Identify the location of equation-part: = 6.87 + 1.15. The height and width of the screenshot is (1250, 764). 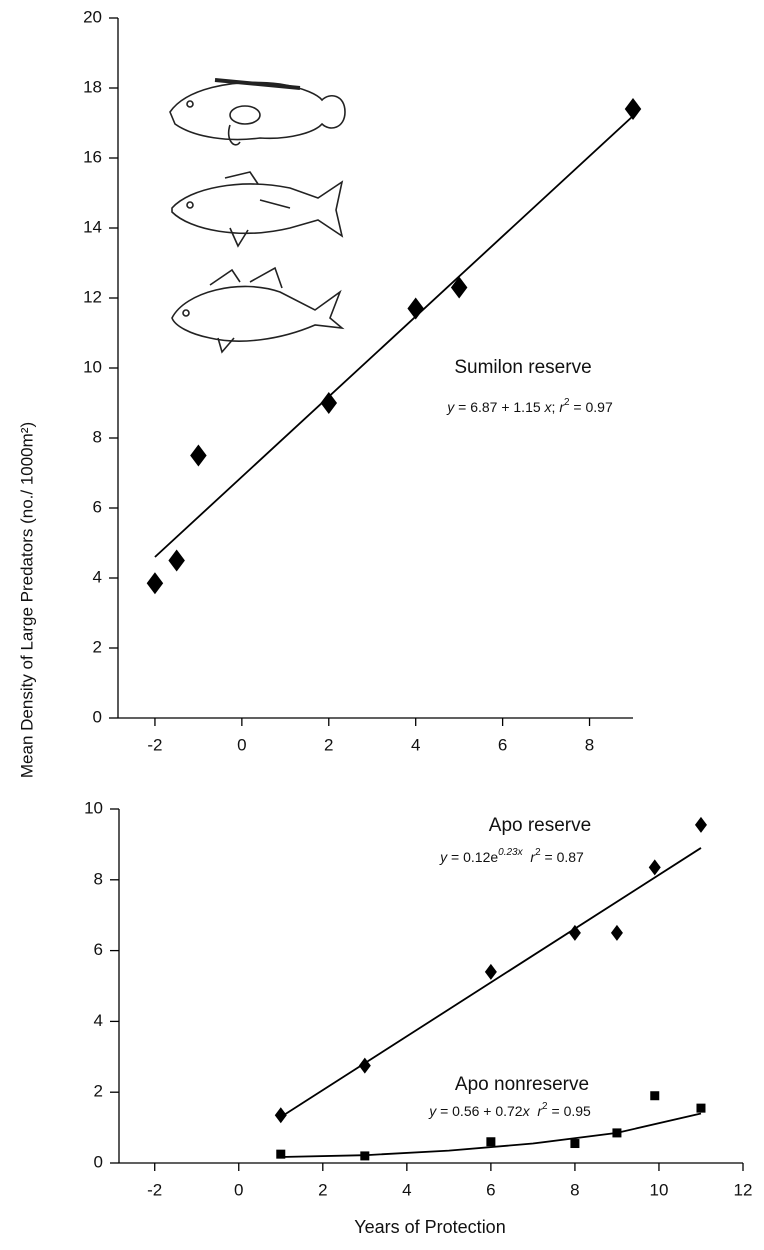
(499, 407).